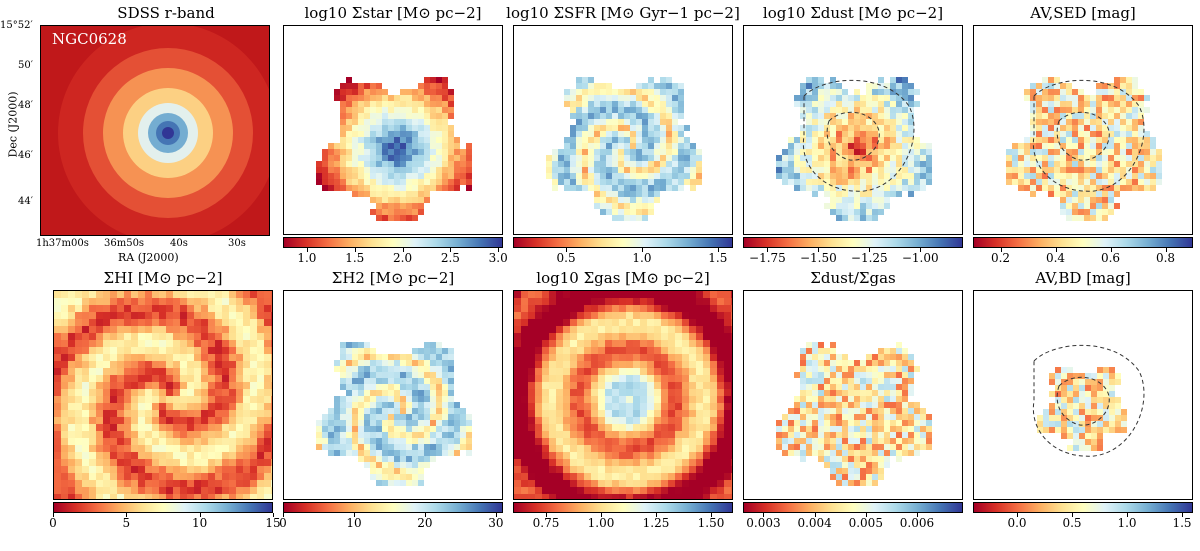 Image resolution: width=1200 pixels, height=551 pixels. What do you see at coordinates (623, 259) in the screenshot?
I see `colorbar-ticks: 0.5 1.0 1.5` at bounding box center [623, 259].